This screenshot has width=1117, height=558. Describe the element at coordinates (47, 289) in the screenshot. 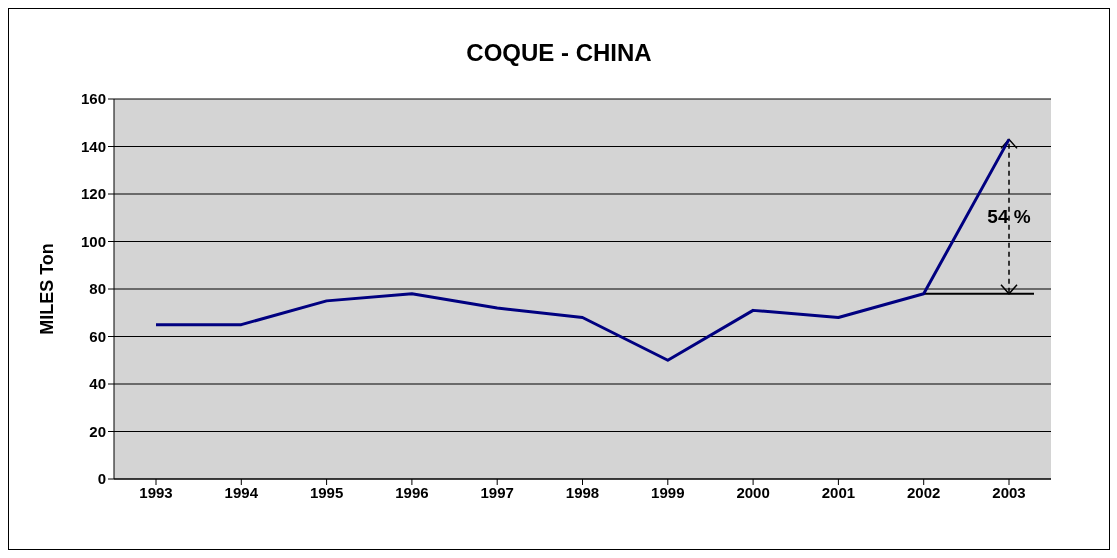

I see `y-axis-title: MILES Ton` at that location.